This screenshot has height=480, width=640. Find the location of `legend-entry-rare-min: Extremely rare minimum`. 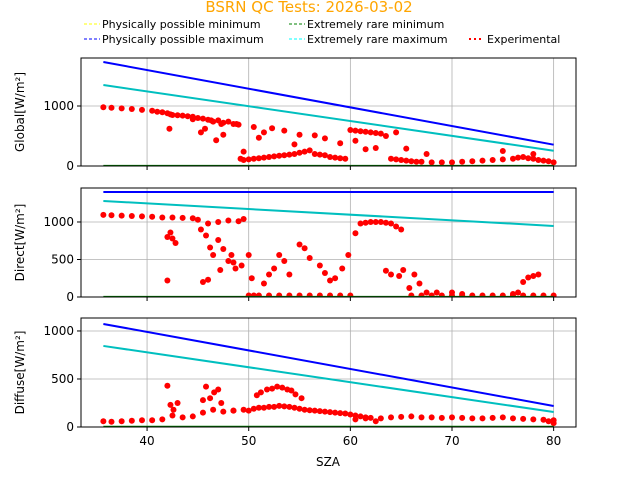

legend-entry-rare-min: Extremely rare minimum is located at coordinates (366, 24).